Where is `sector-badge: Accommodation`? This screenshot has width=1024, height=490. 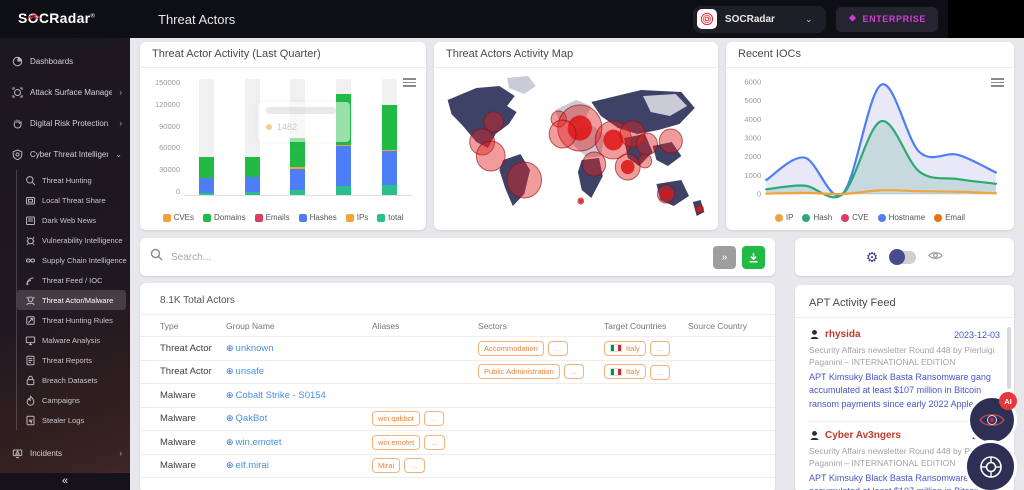
sector-badge: Accommodation is located at coordinates (511, 348).